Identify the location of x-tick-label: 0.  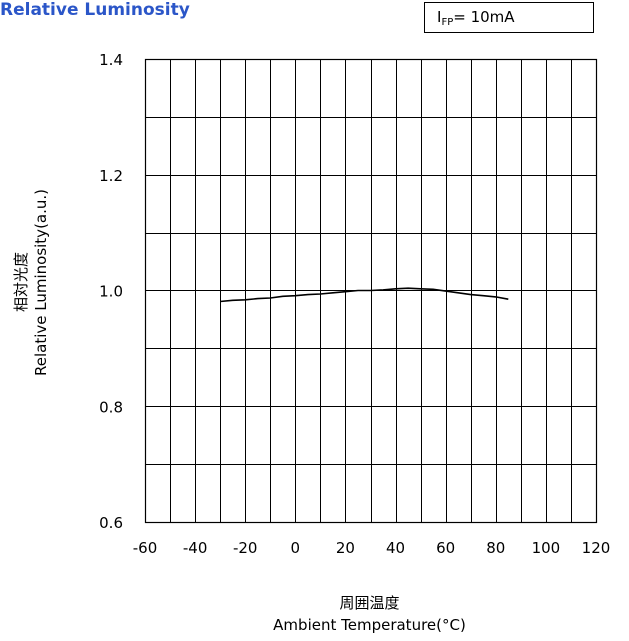
(296, 548).